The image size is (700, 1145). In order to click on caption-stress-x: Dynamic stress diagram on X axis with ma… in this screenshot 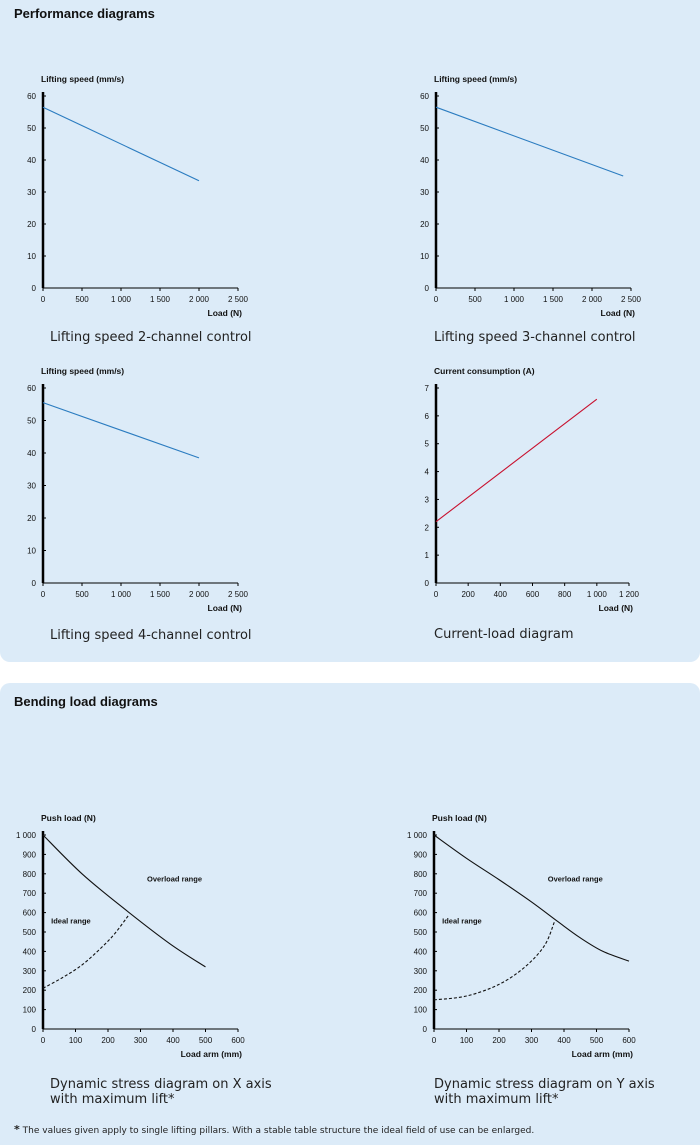, I will do `click(161, 1092)`.